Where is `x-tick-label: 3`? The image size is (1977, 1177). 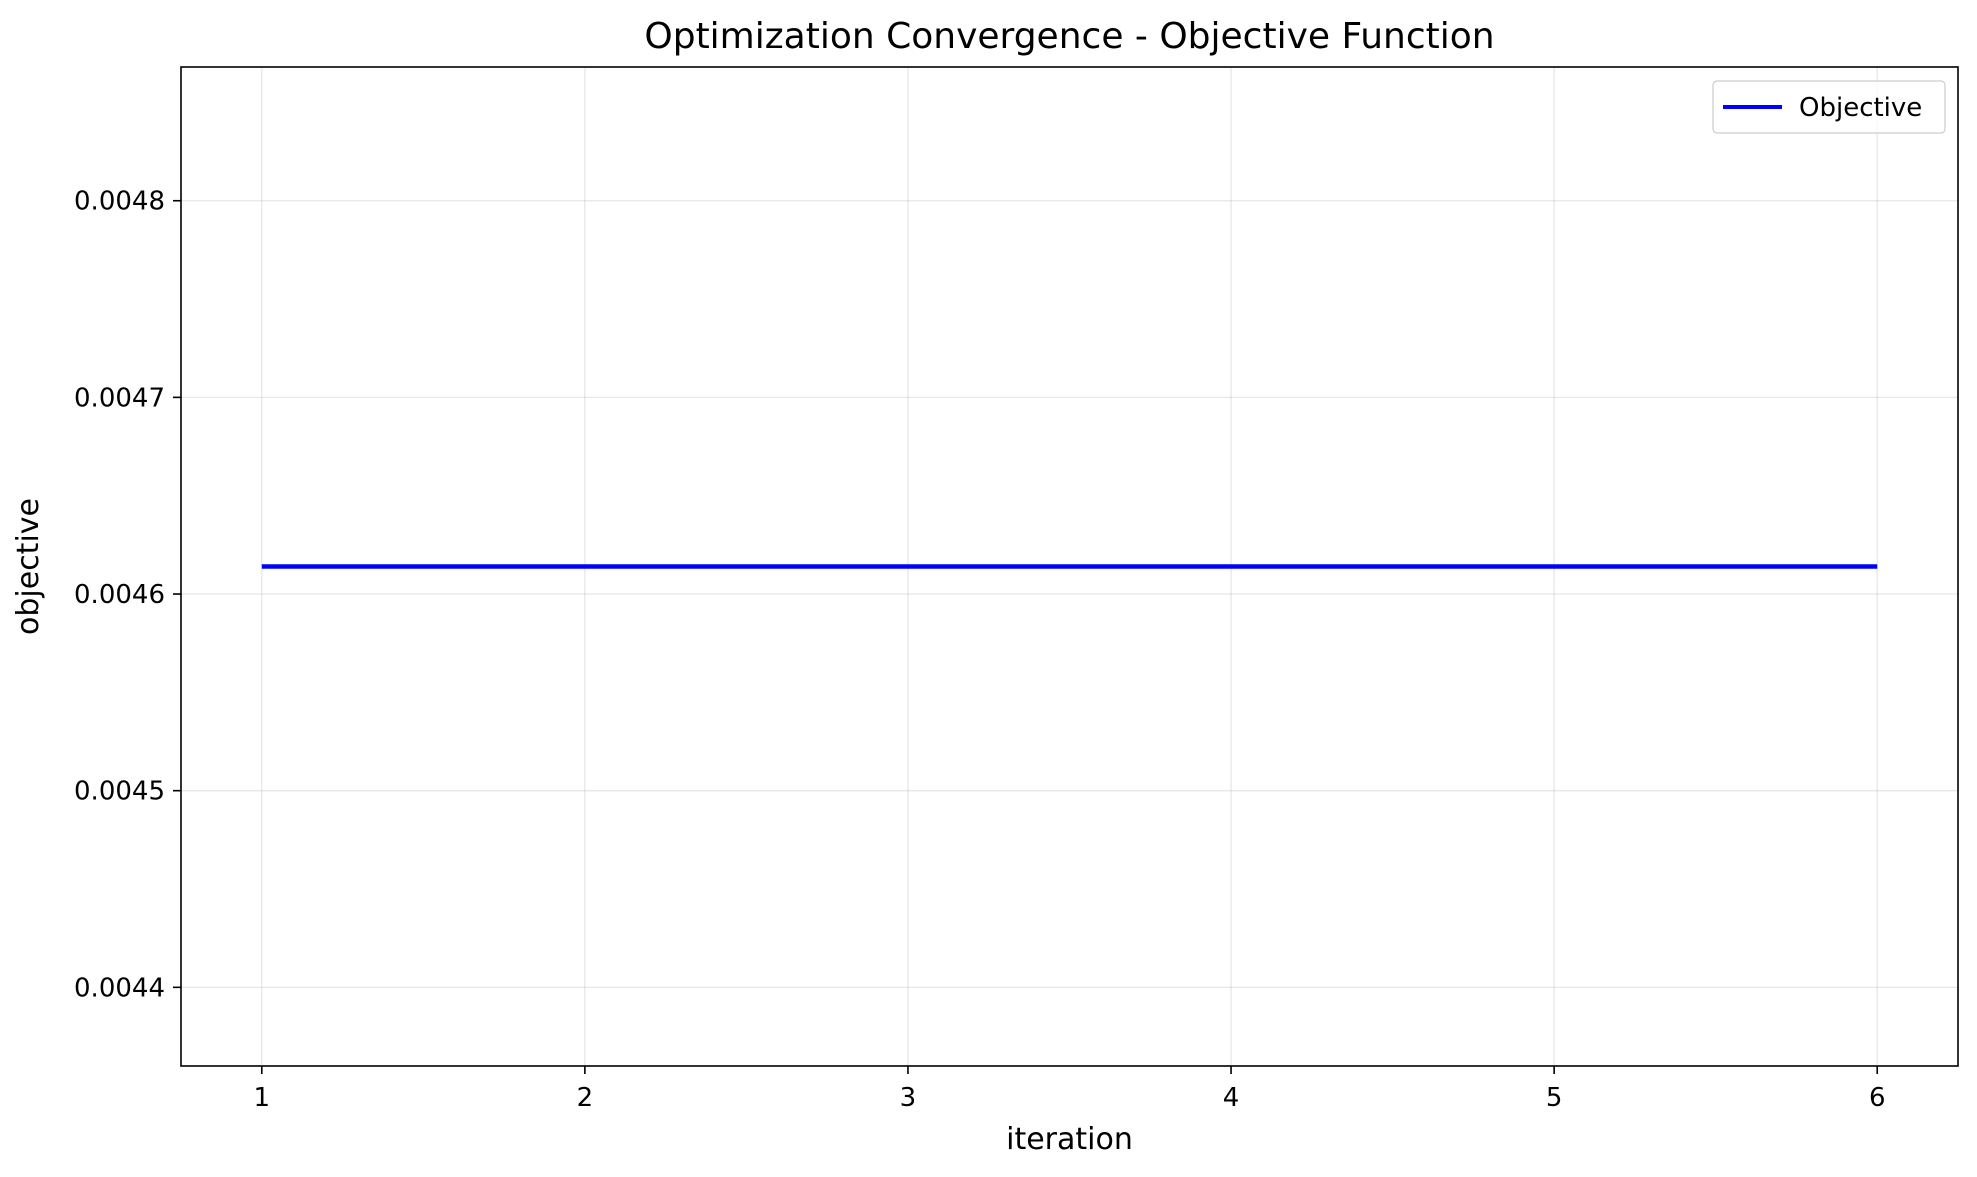
x-tick-label: 3 is located at coordinates (908, 1098).